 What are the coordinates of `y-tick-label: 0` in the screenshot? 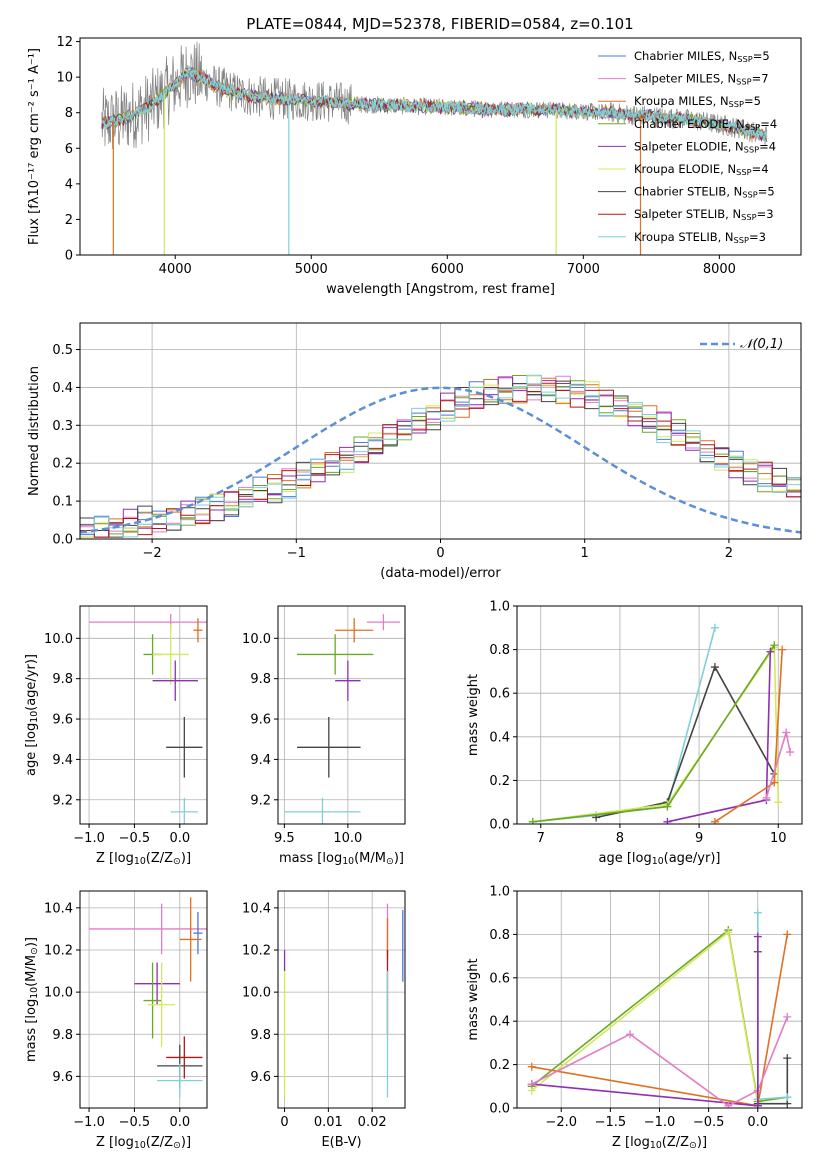 It's located at (69, 256).